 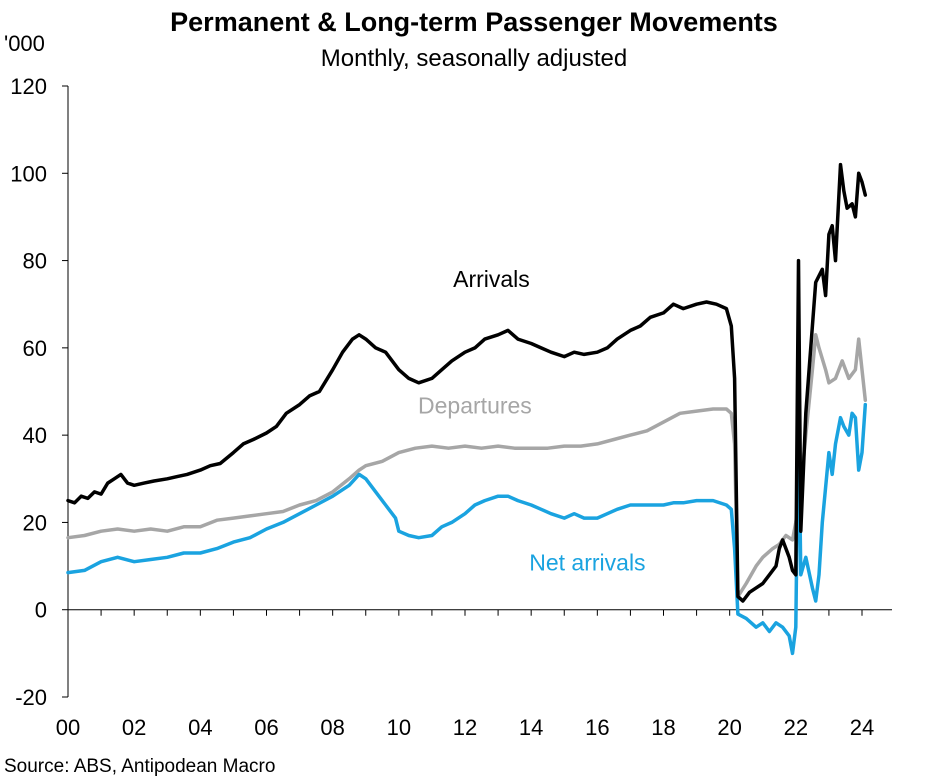 What do you see at coordinates (139, 766) in the screenshot?
I see `source-note: Source: ABS, Antipodean Macro` at bounding box center [139, 766].